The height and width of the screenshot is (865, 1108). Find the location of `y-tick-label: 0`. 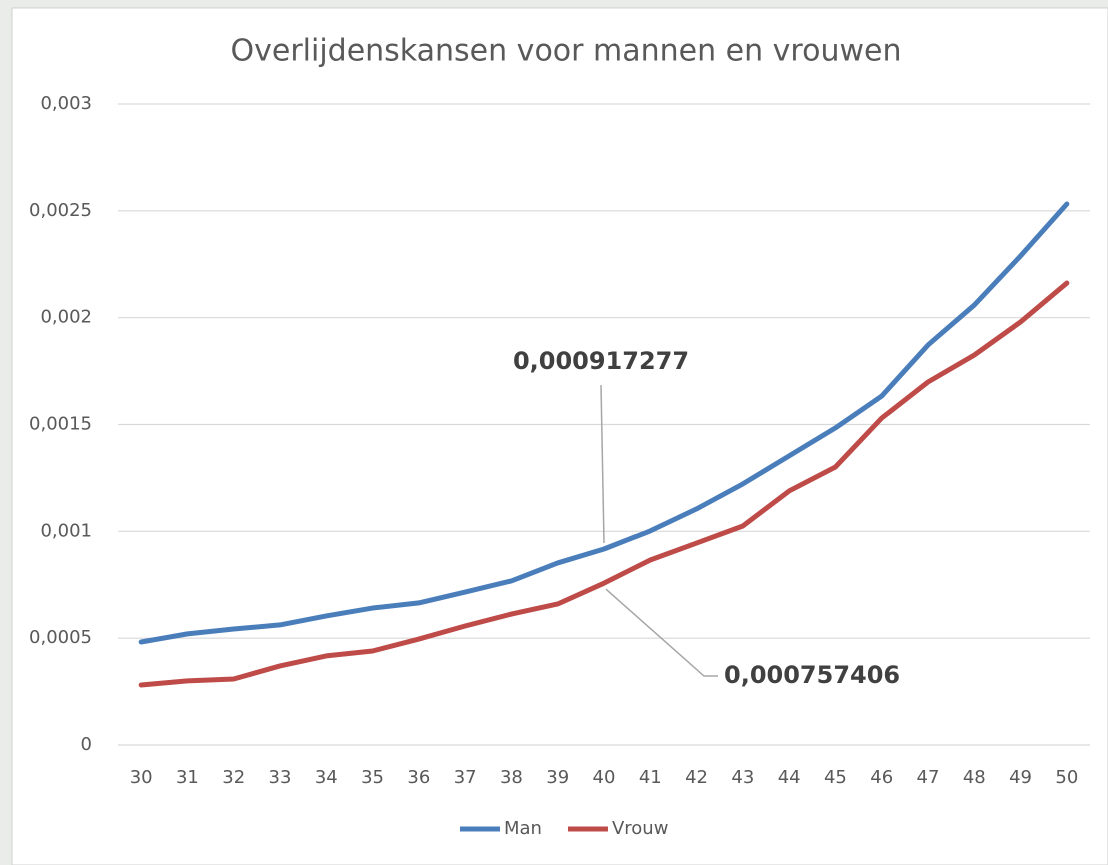

y-tick-label: 0 is located at coordinates (86, 744).